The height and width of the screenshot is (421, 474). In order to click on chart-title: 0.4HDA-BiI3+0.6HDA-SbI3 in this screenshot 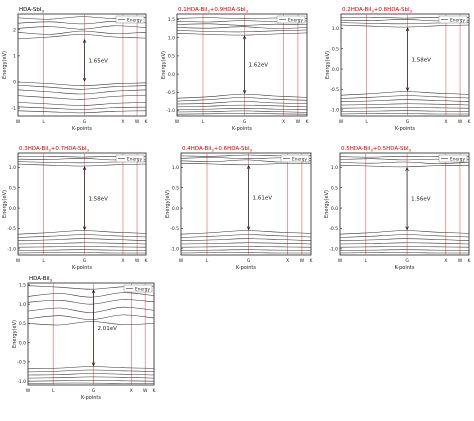, I will do `click(217, 149)`.